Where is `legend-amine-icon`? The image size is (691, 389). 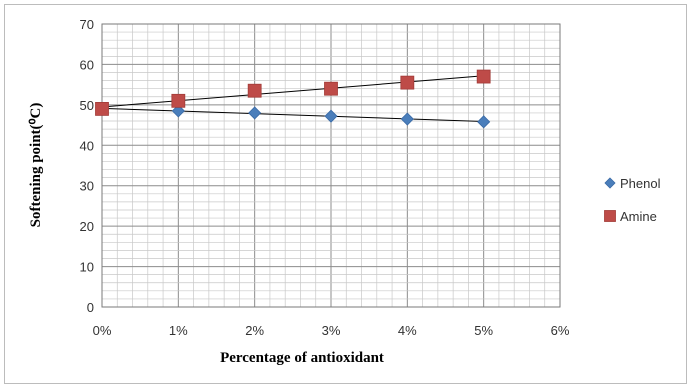 legend-amine-icon is located at coordinates (610, 216).